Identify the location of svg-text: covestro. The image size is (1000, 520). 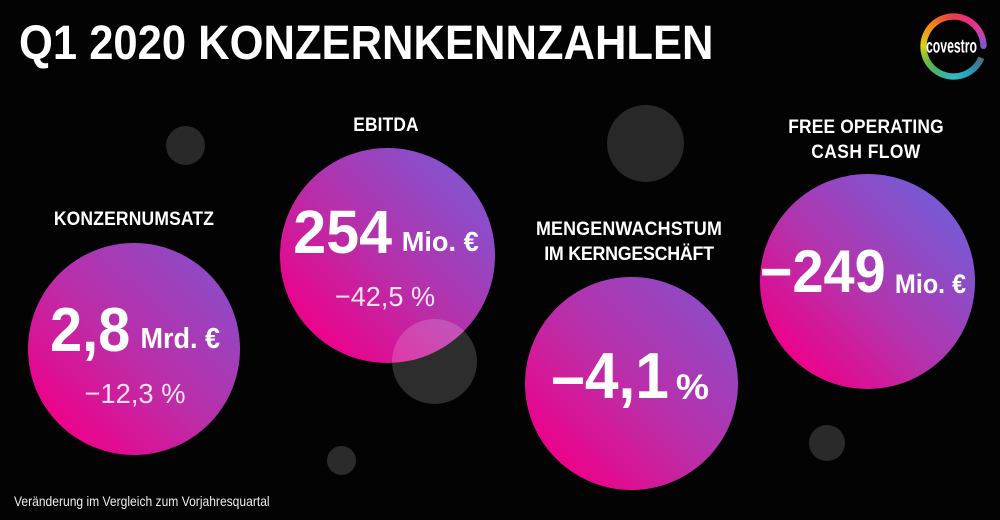
(951, 47).